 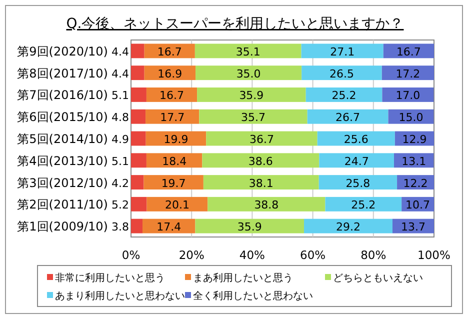 What do you see at coordinates (191, 255) in the screenshot?
I see `x-tick-label: 20%` at bounding box center [191, 255].